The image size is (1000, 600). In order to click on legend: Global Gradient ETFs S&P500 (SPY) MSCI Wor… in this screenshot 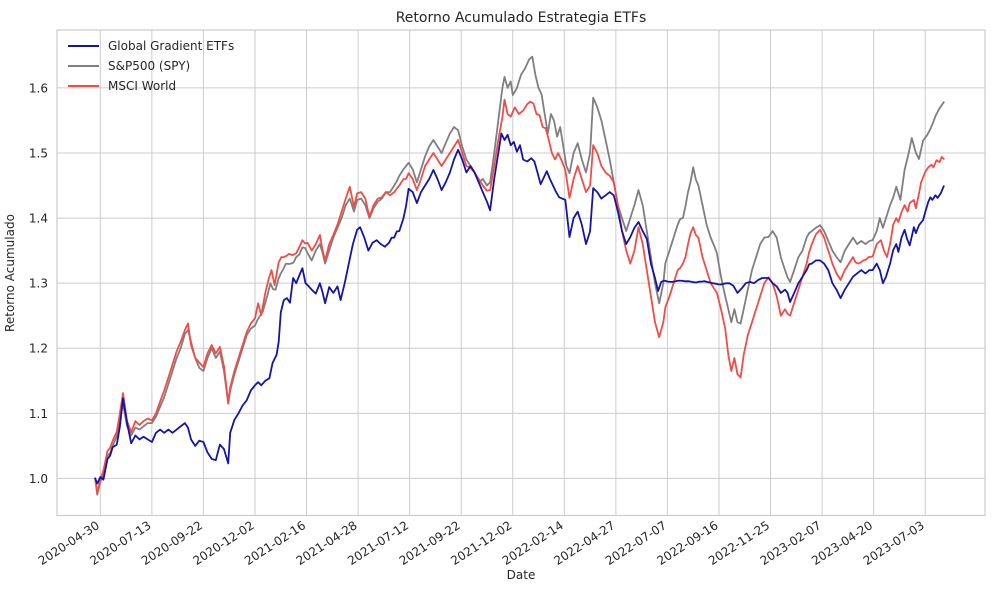, I will do `click(151, 66)`.